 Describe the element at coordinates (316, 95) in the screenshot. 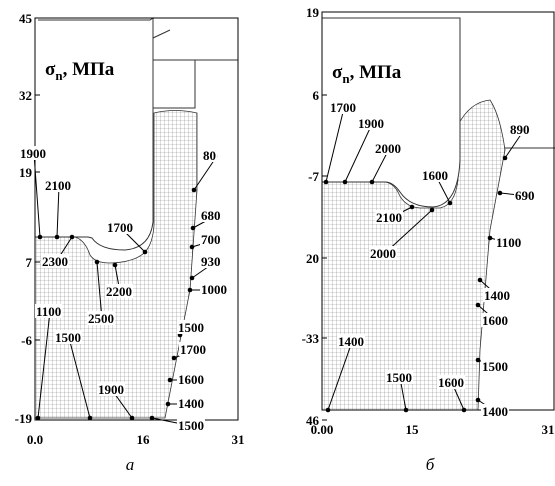

I see `y-tick-label: 6` at that location.